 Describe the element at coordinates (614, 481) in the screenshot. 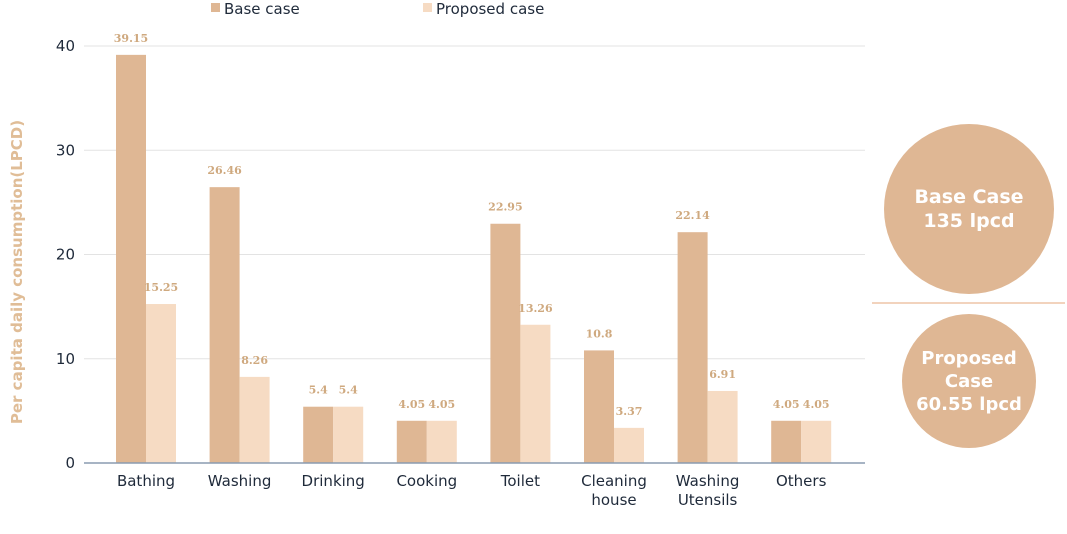

I see `x-tick-label: Cleaning` at that location.